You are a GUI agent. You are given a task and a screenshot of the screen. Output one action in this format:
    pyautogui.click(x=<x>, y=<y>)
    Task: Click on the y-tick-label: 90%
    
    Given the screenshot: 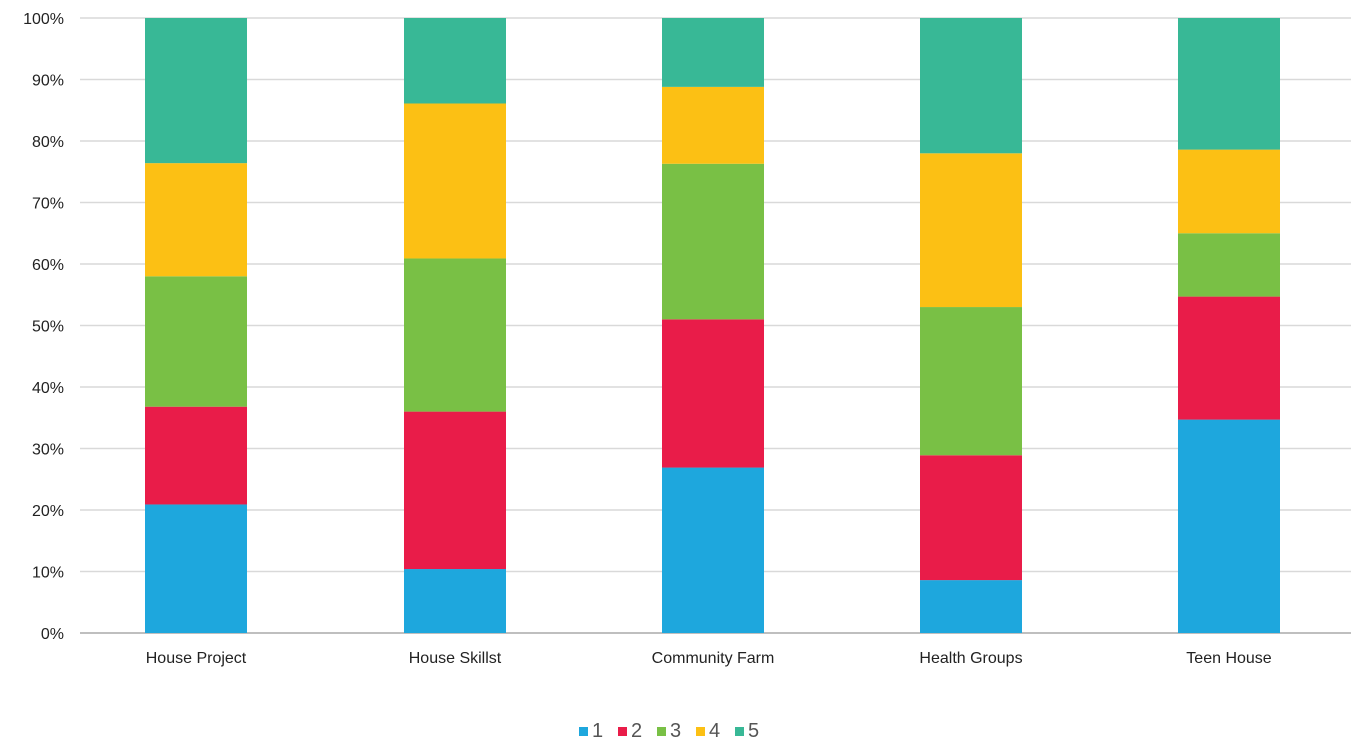 What is the action you would take?
    pyautogui.click(x=48, y=81)
    